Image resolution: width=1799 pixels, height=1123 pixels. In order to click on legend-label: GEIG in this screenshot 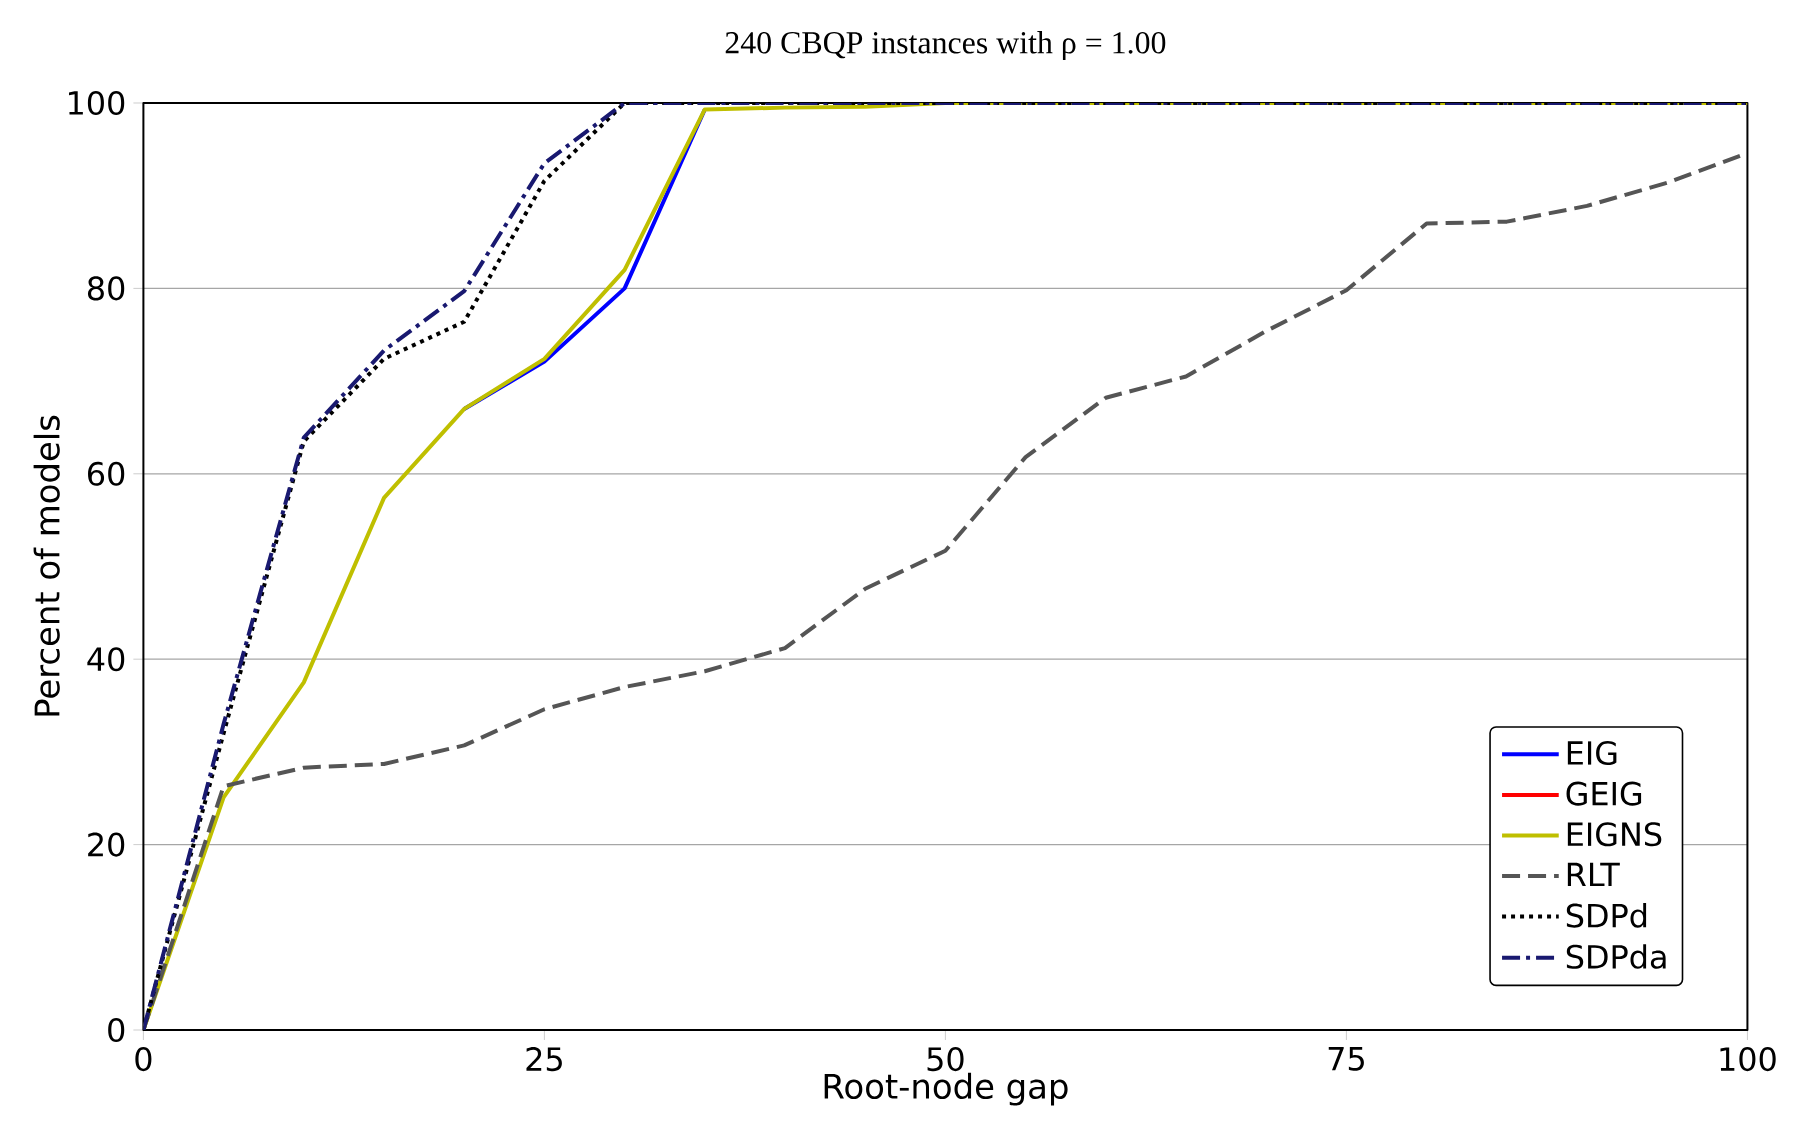, I will do `click(1604, 793)`.